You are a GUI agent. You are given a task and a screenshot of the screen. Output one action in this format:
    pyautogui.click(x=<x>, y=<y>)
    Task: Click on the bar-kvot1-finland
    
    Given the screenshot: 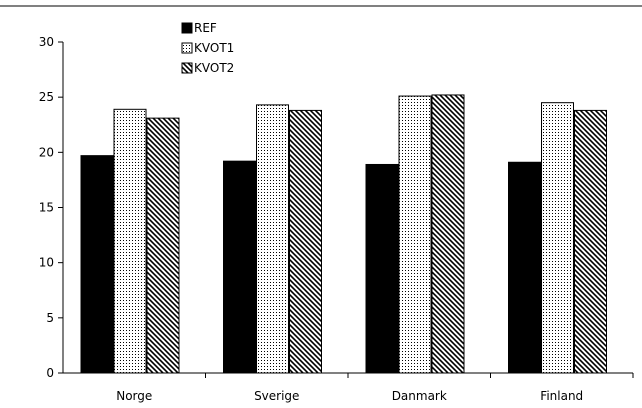 What is the action you would take?
    pyautogui.click(x=557, y=238)
    